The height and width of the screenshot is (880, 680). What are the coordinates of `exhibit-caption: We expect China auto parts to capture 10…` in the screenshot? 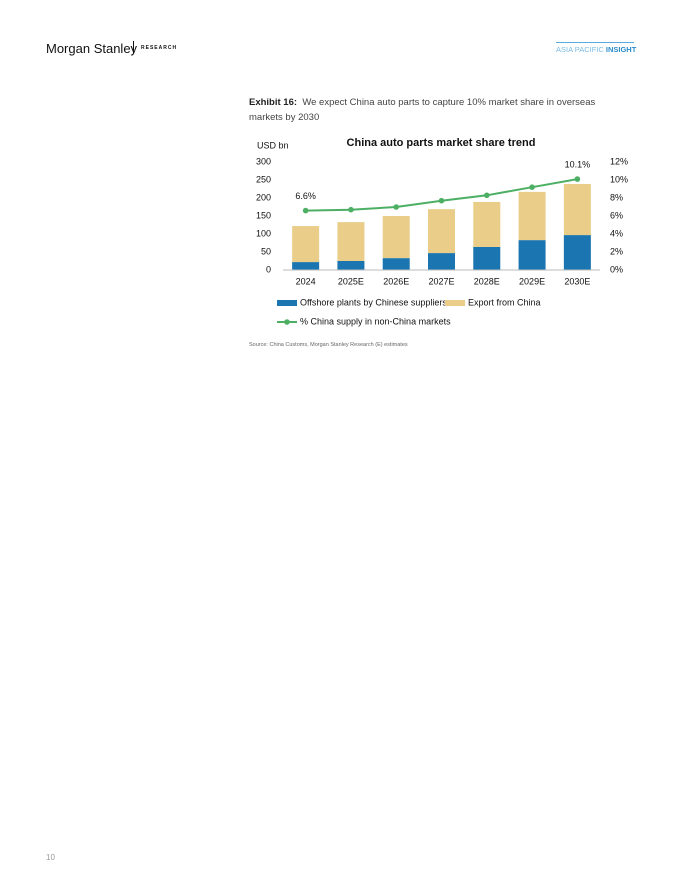 It's located at (422, 110).